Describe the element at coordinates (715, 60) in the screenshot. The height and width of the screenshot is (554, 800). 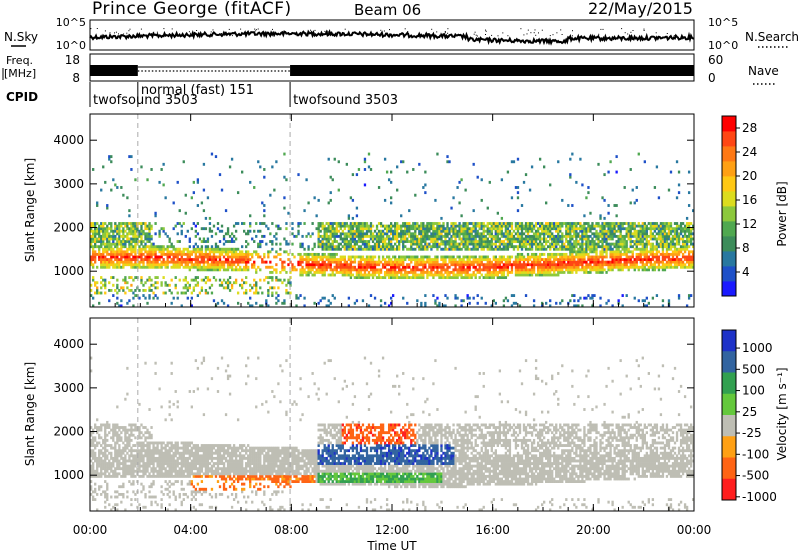
I see `nave-tick-top: 60` at that location.